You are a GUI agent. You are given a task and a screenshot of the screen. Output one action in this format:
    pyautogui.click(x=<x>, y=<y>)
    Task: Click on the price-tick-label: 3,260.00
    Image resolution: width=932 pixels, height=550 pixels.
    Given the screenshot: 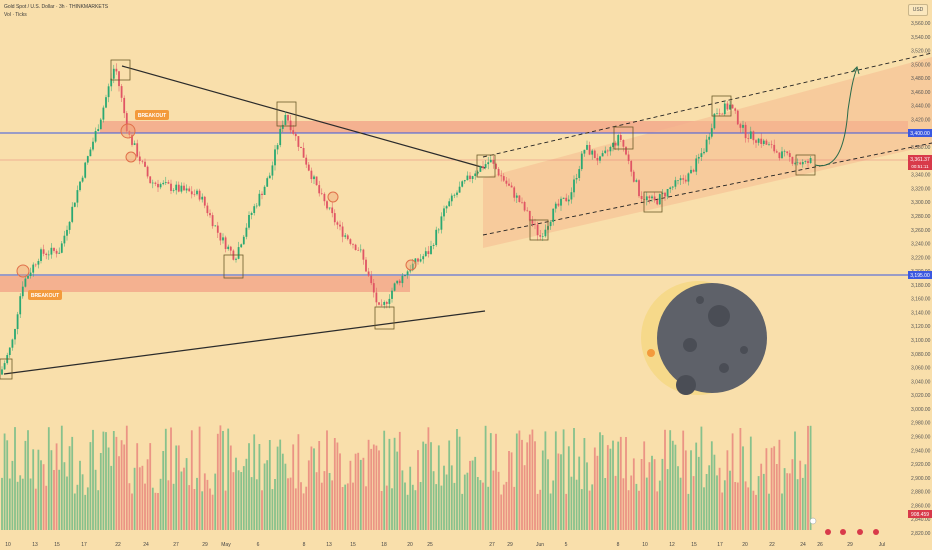 What is the action you would take?
    pyautogui.click(x=921, y=231)
    